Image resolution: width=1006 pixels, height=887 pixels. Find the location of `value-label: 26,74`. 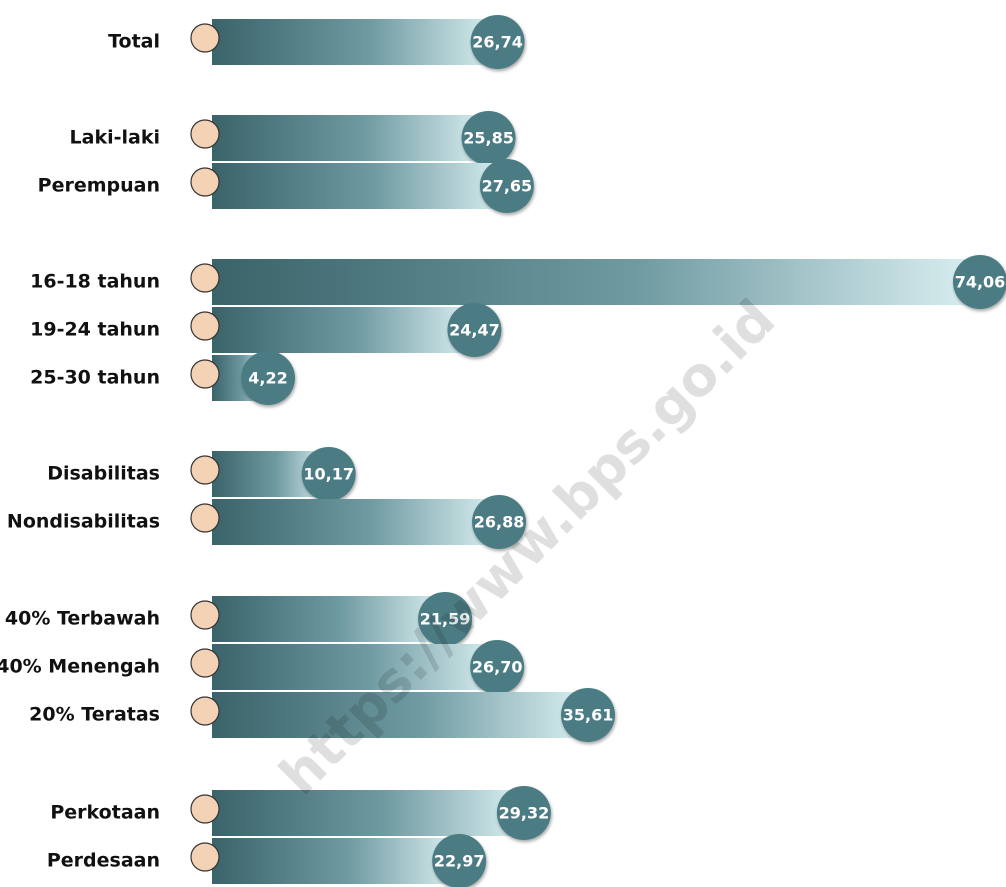

value-label: 26,74 is located at coordinates (497, 42).